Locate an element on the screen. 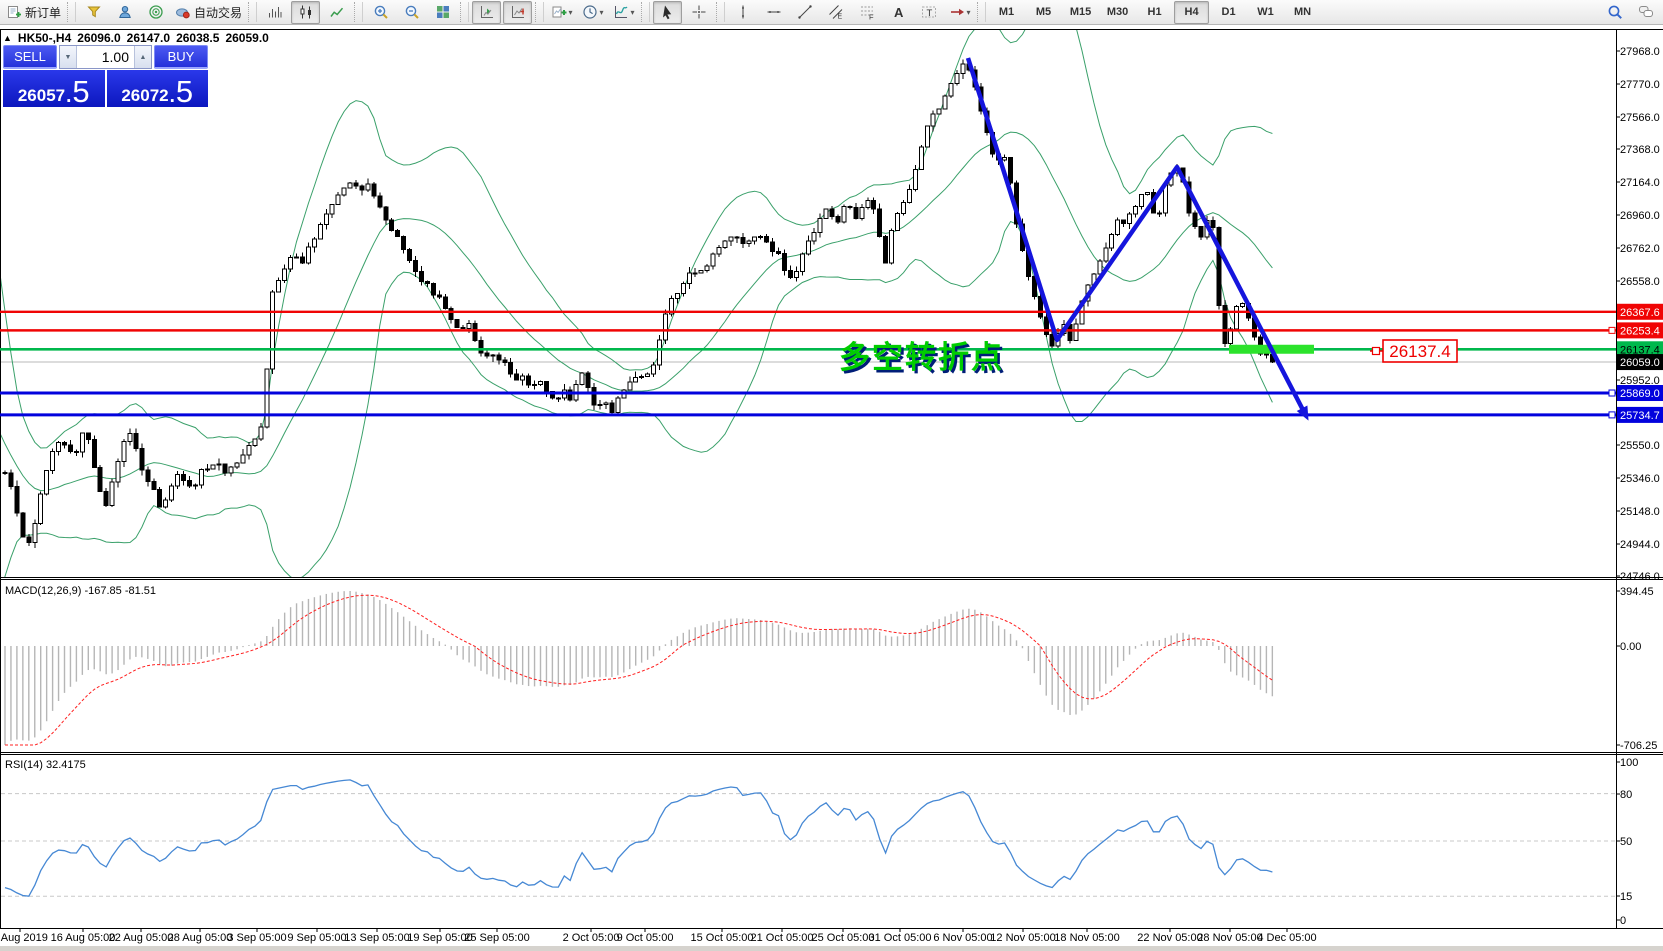 This screenshot has width=1663, height=951. timeframe-m30-button: M30 is located at coordinates (1117, 12).